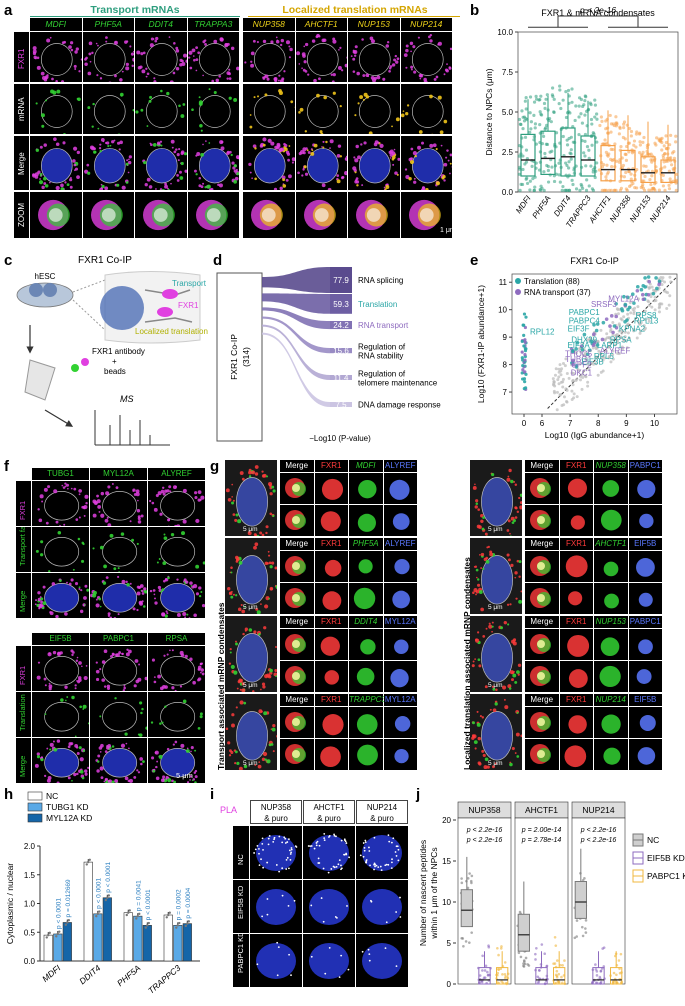 This screenshot has width=685, height=1006. Describe the element at coordinates (241, 852) in the screenshot. I see `row-label-box: NC` at that location.